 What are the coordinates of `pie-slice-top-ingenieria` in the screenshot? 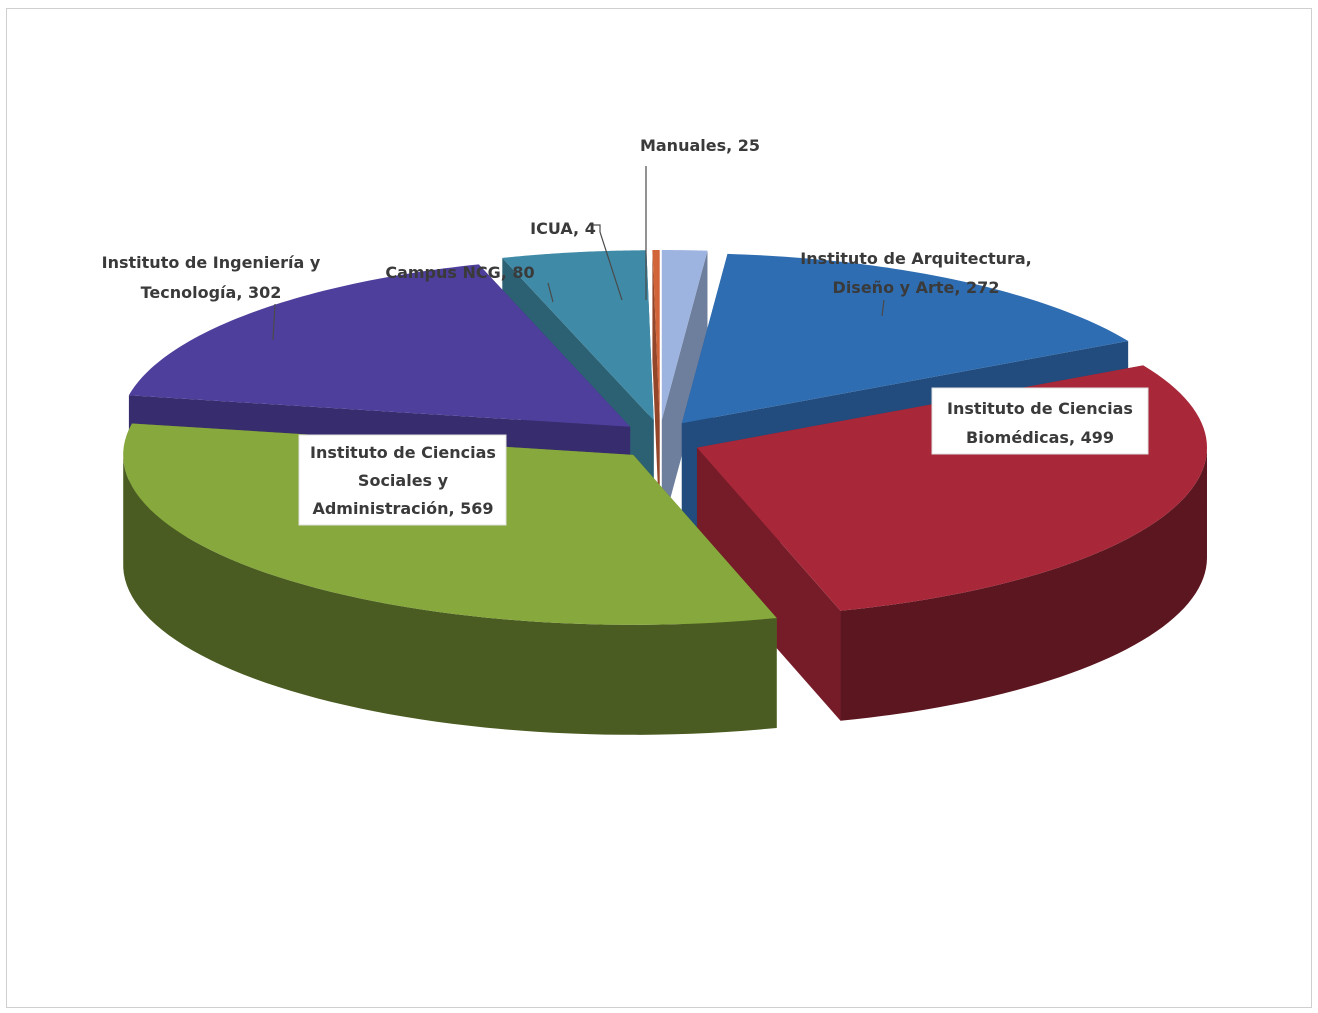 It's located at (379, 345).